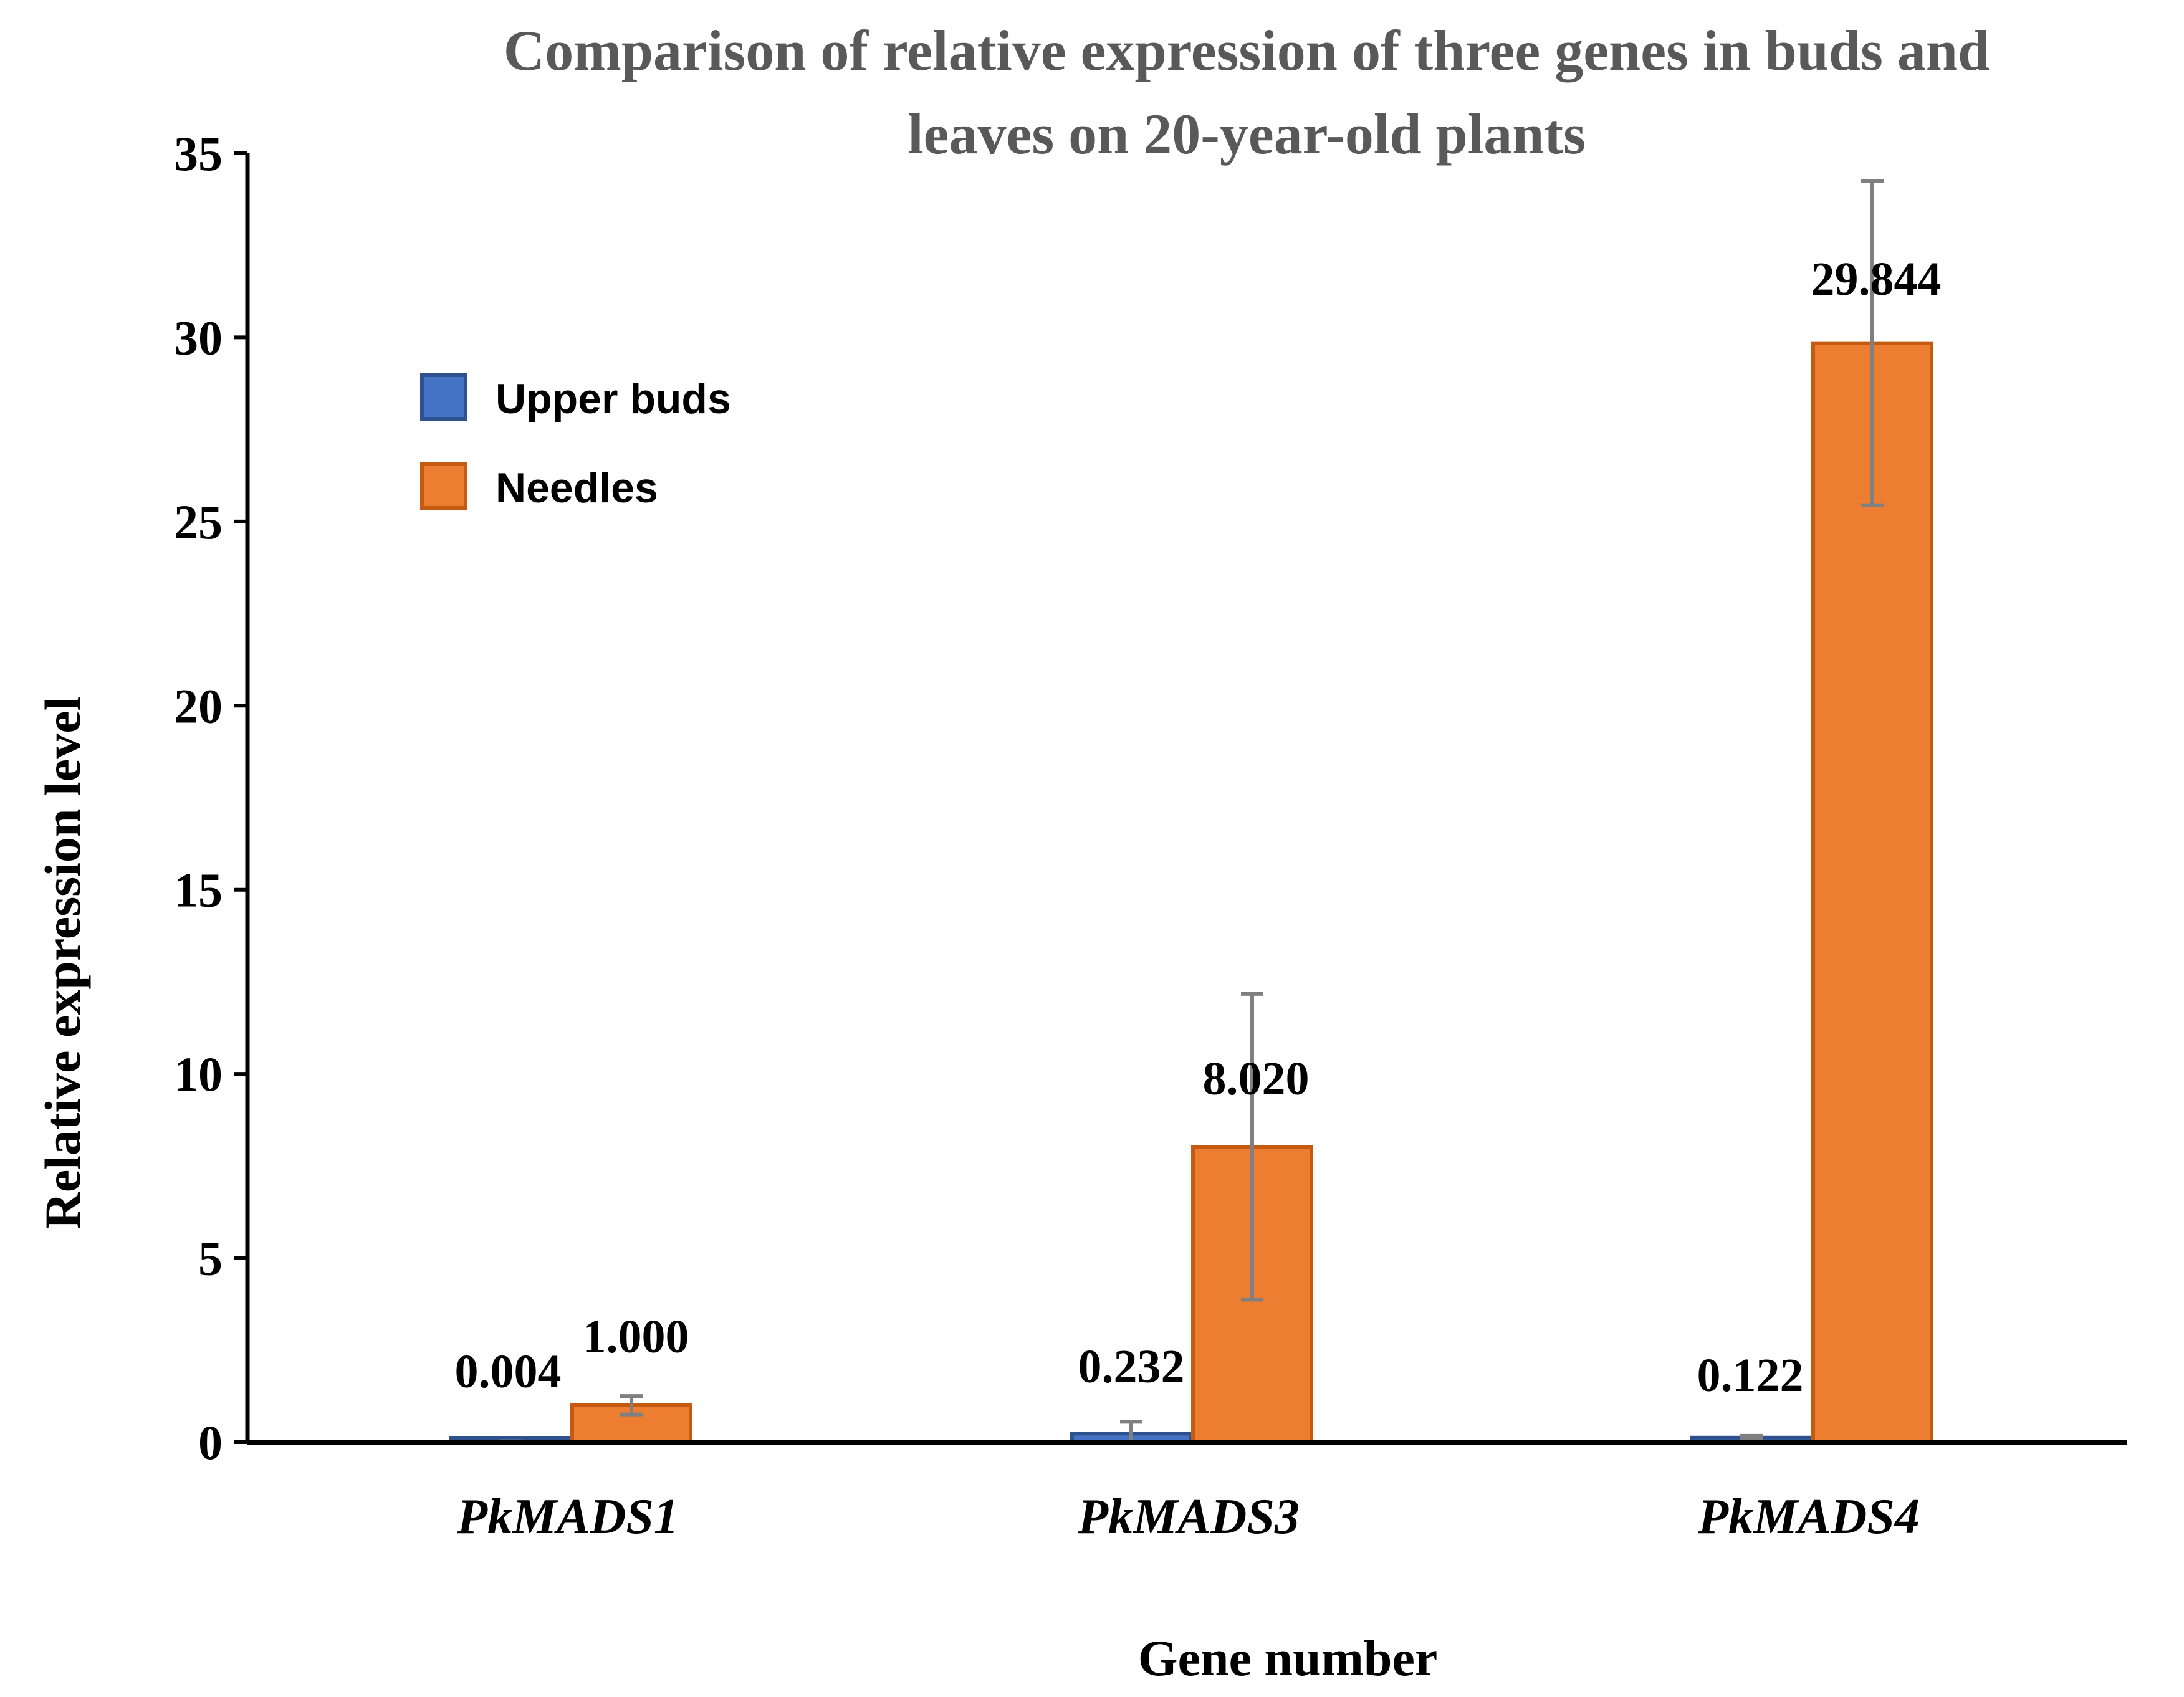  What do you see at coordinates (199, 706) in the screenshot?
I see `y-tick-label: 20` at bounding box center [199, 706].